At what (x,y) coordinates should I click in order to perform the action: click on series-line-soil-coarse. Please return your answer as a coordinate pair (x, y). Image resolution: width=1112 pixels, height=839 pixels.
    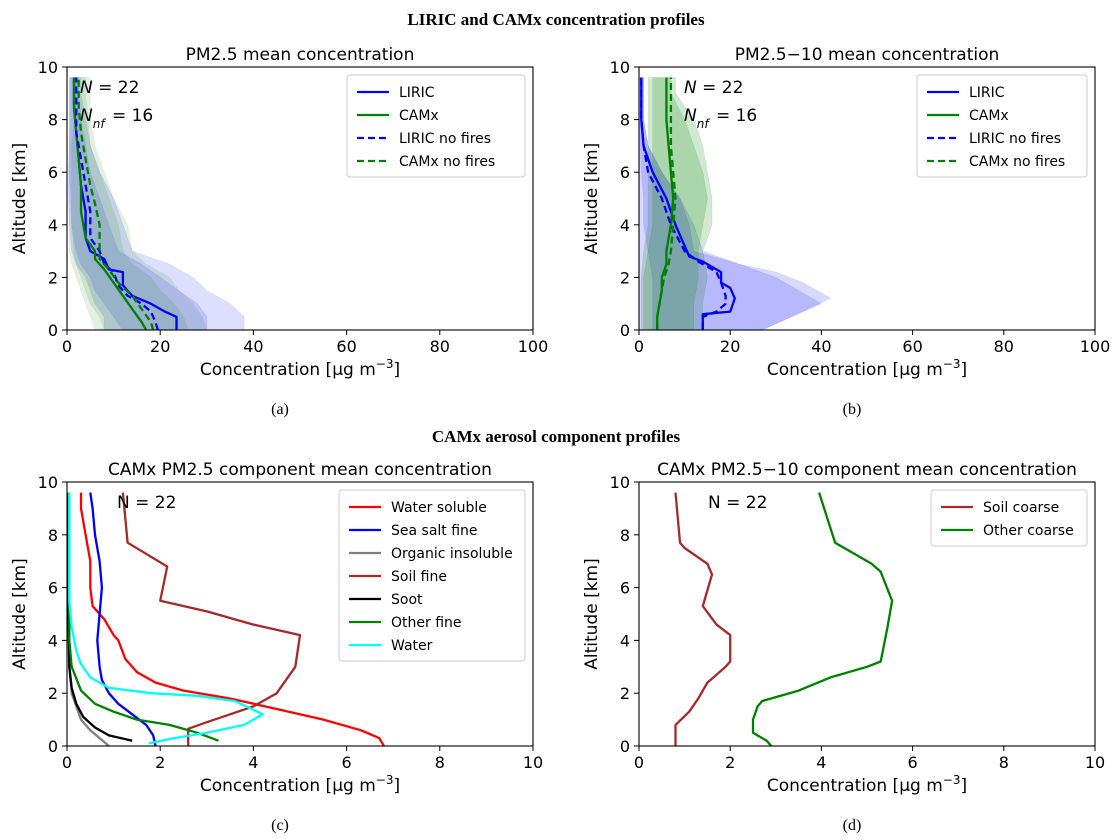
    Looking at the image, I should click on (703, 619).